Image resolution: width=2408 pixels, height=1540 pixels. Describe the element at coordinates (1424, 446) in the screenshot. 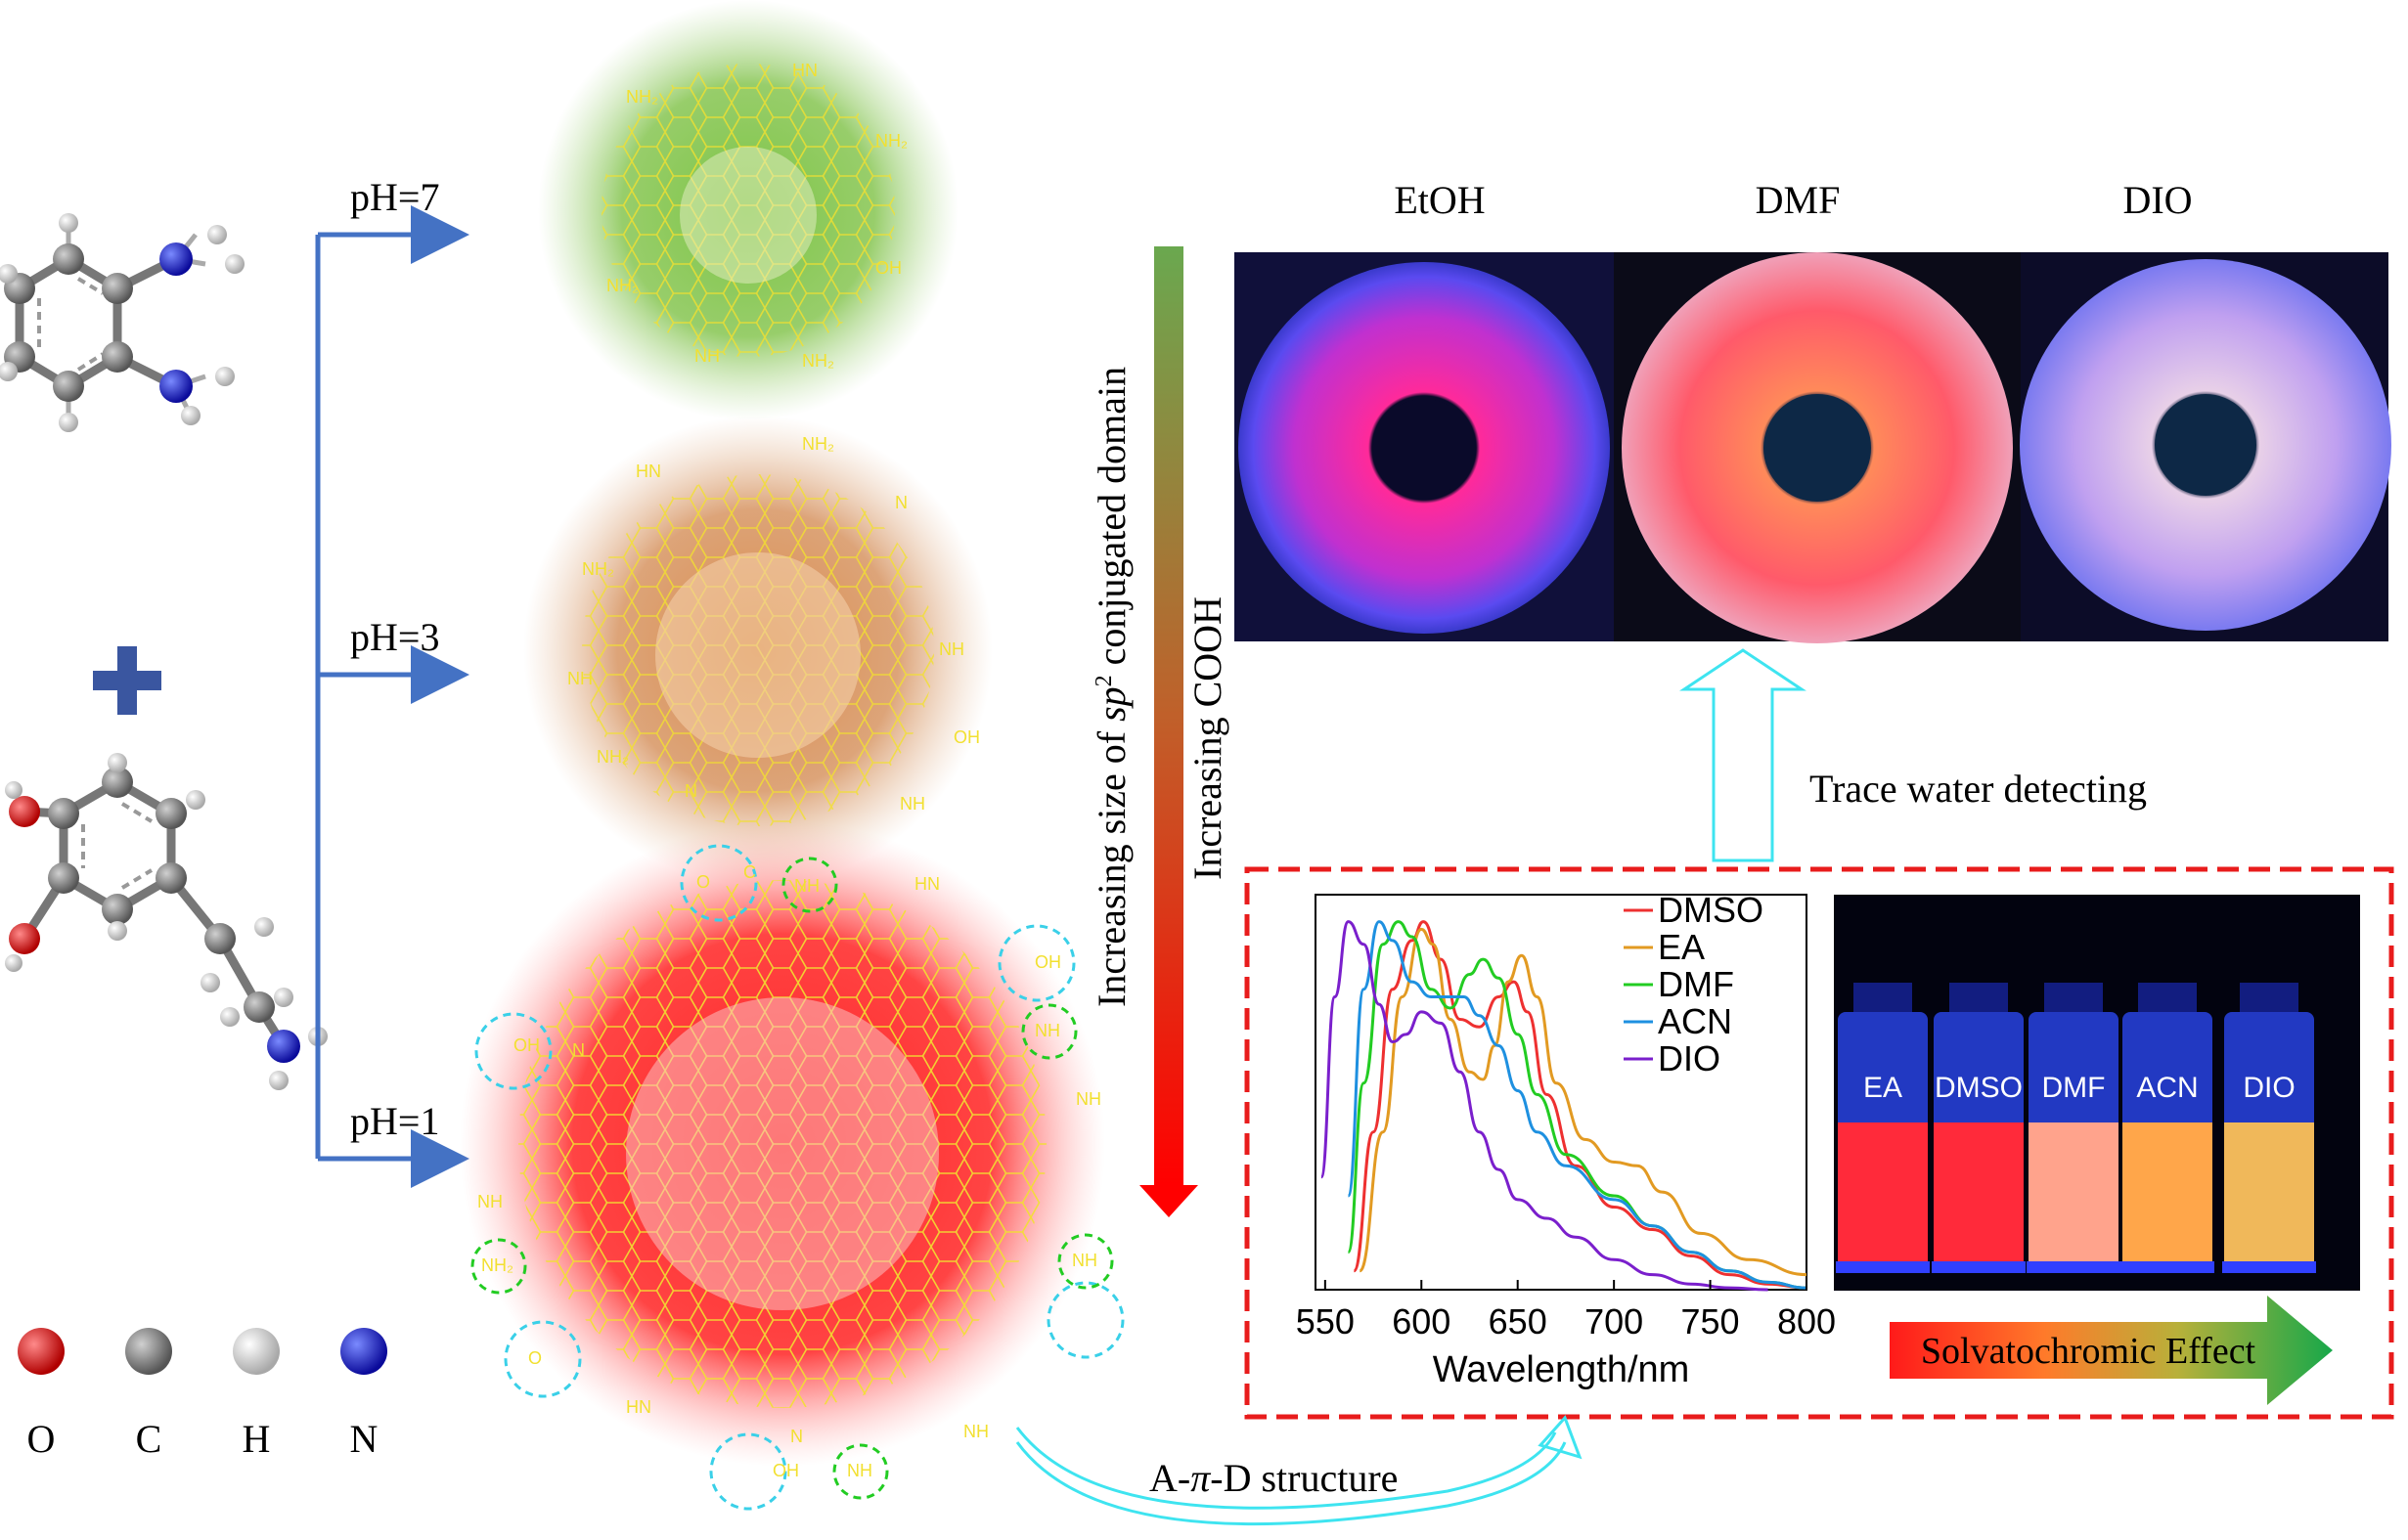

I see `photo-etoh` at that location.